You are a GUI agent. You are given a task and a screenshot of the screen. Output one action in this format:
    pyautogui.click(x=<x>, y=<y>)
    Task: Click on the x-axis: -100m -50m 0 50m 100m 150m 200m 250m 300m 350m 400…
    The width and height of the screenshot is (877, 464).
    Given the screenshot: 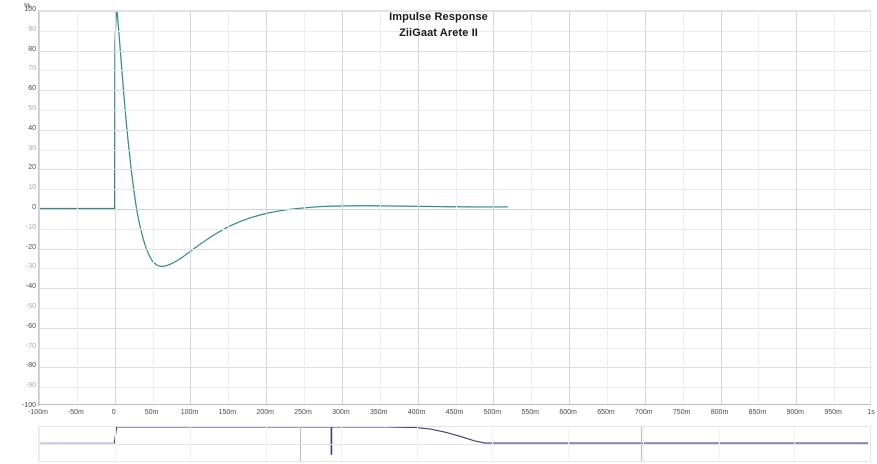 What is the action you would take?
    pyautogui.click(x=438, y=414)
    